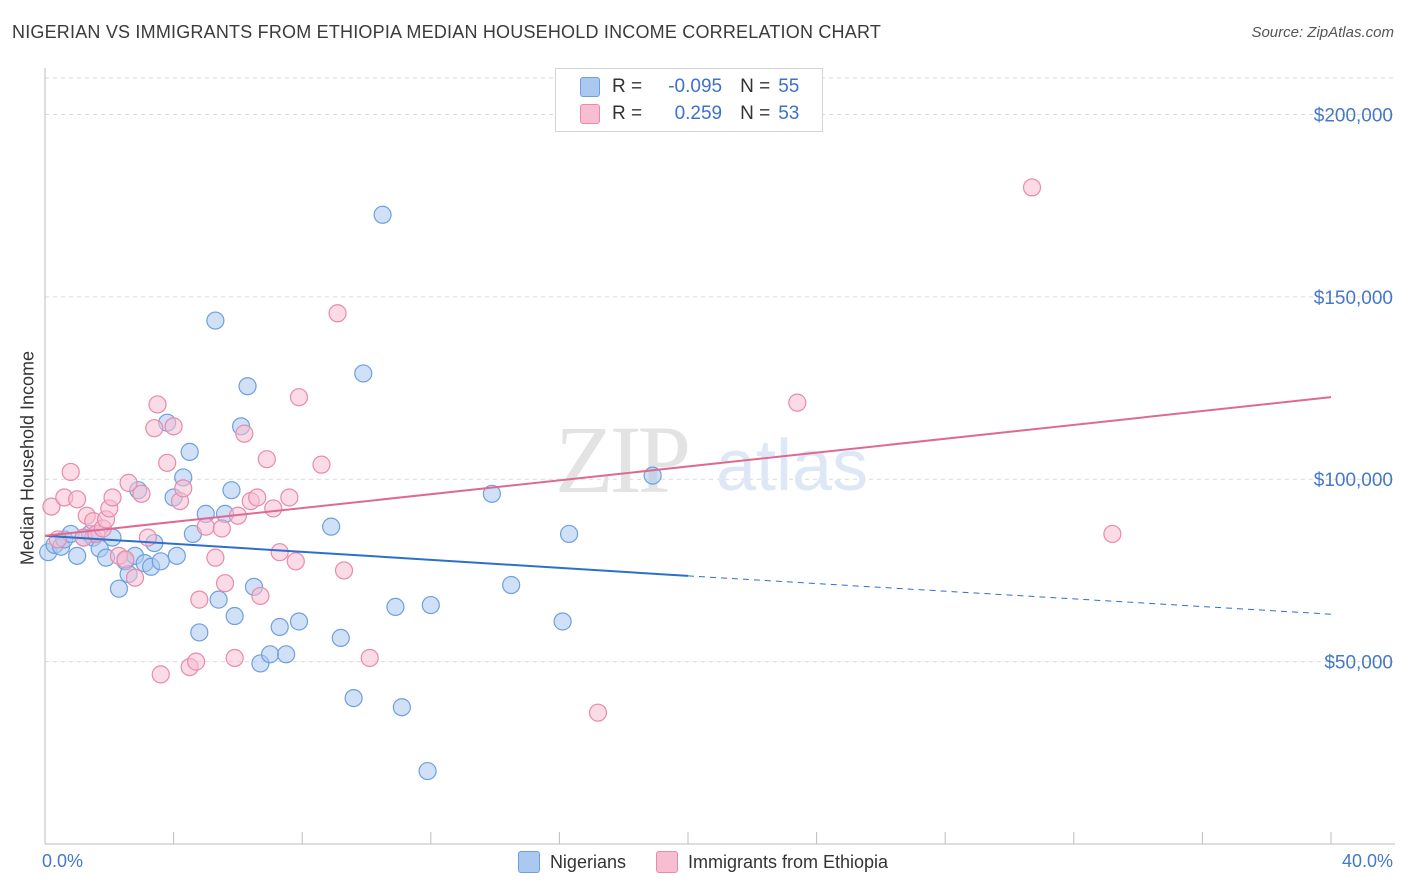 This screenshot has height=892, width=1406. I want to click on legend: Nigerians Immigrants from Ethiopia, so click(703, 862).